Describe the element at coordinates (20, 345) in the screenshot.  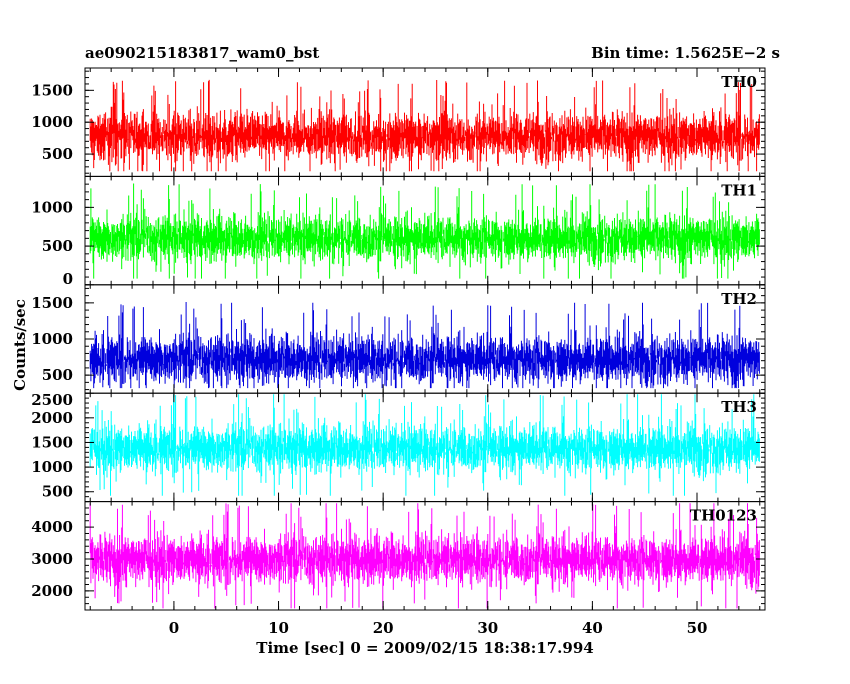
I see `y-axis-label: Counts/sec` at that location.